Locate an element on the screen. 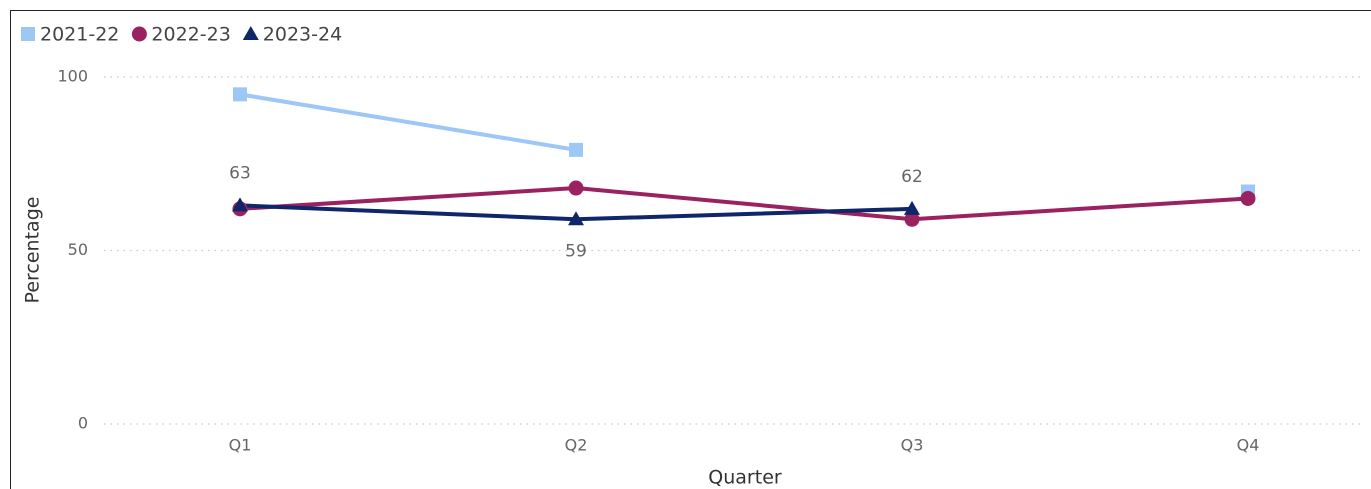 The height and width of the screenshot is (489, 1371). y-tick-label: 0 is located at coordinates (83, 423).